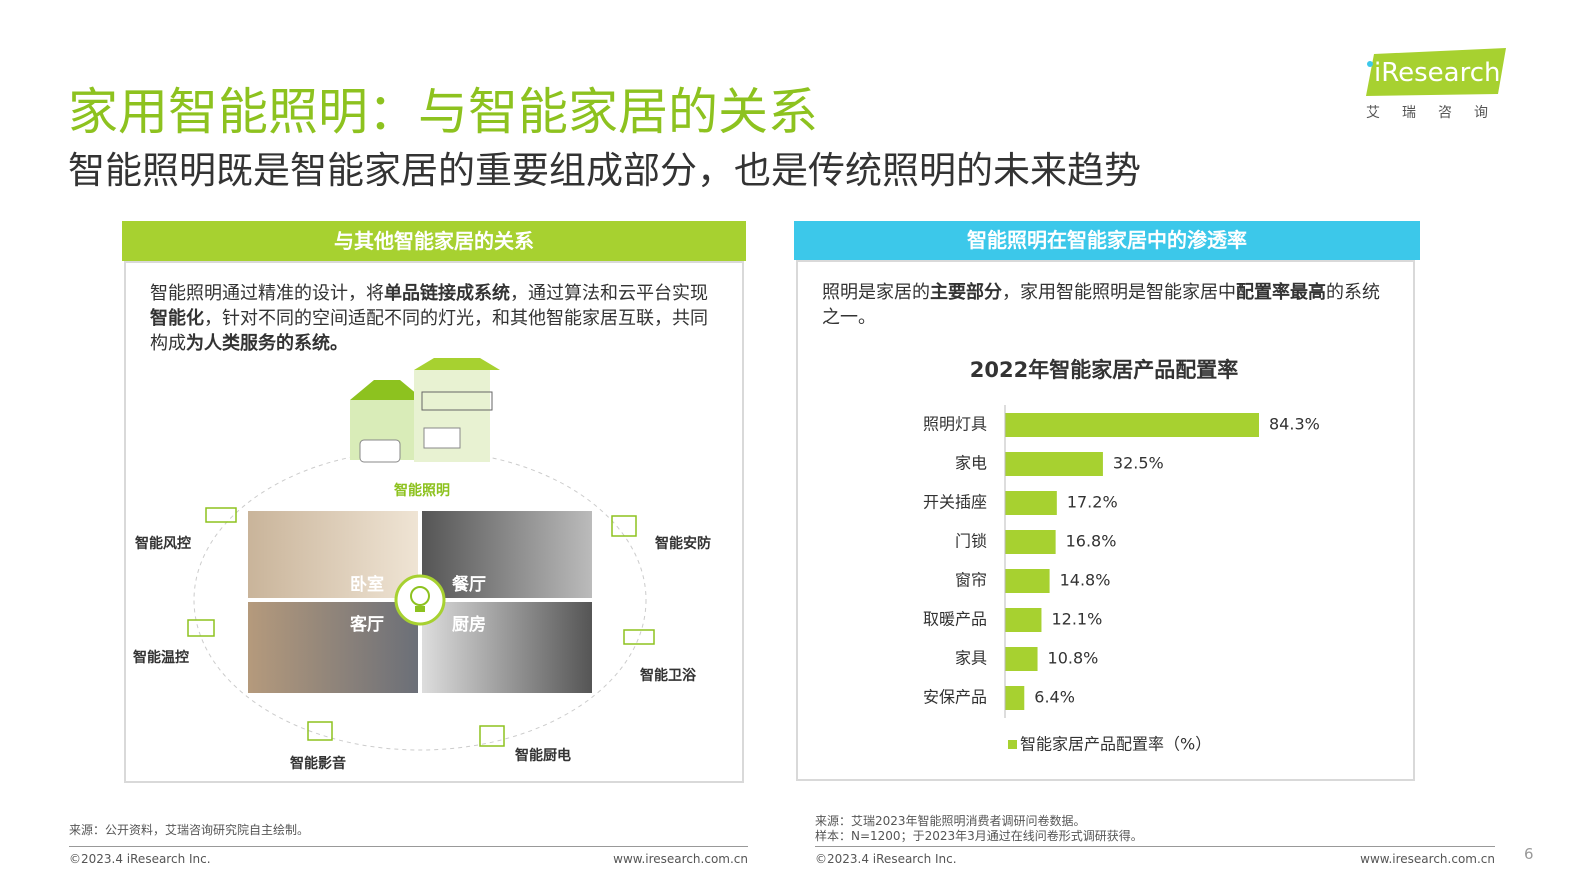  I want to click on logo: iResearch, so click(1437, 73).